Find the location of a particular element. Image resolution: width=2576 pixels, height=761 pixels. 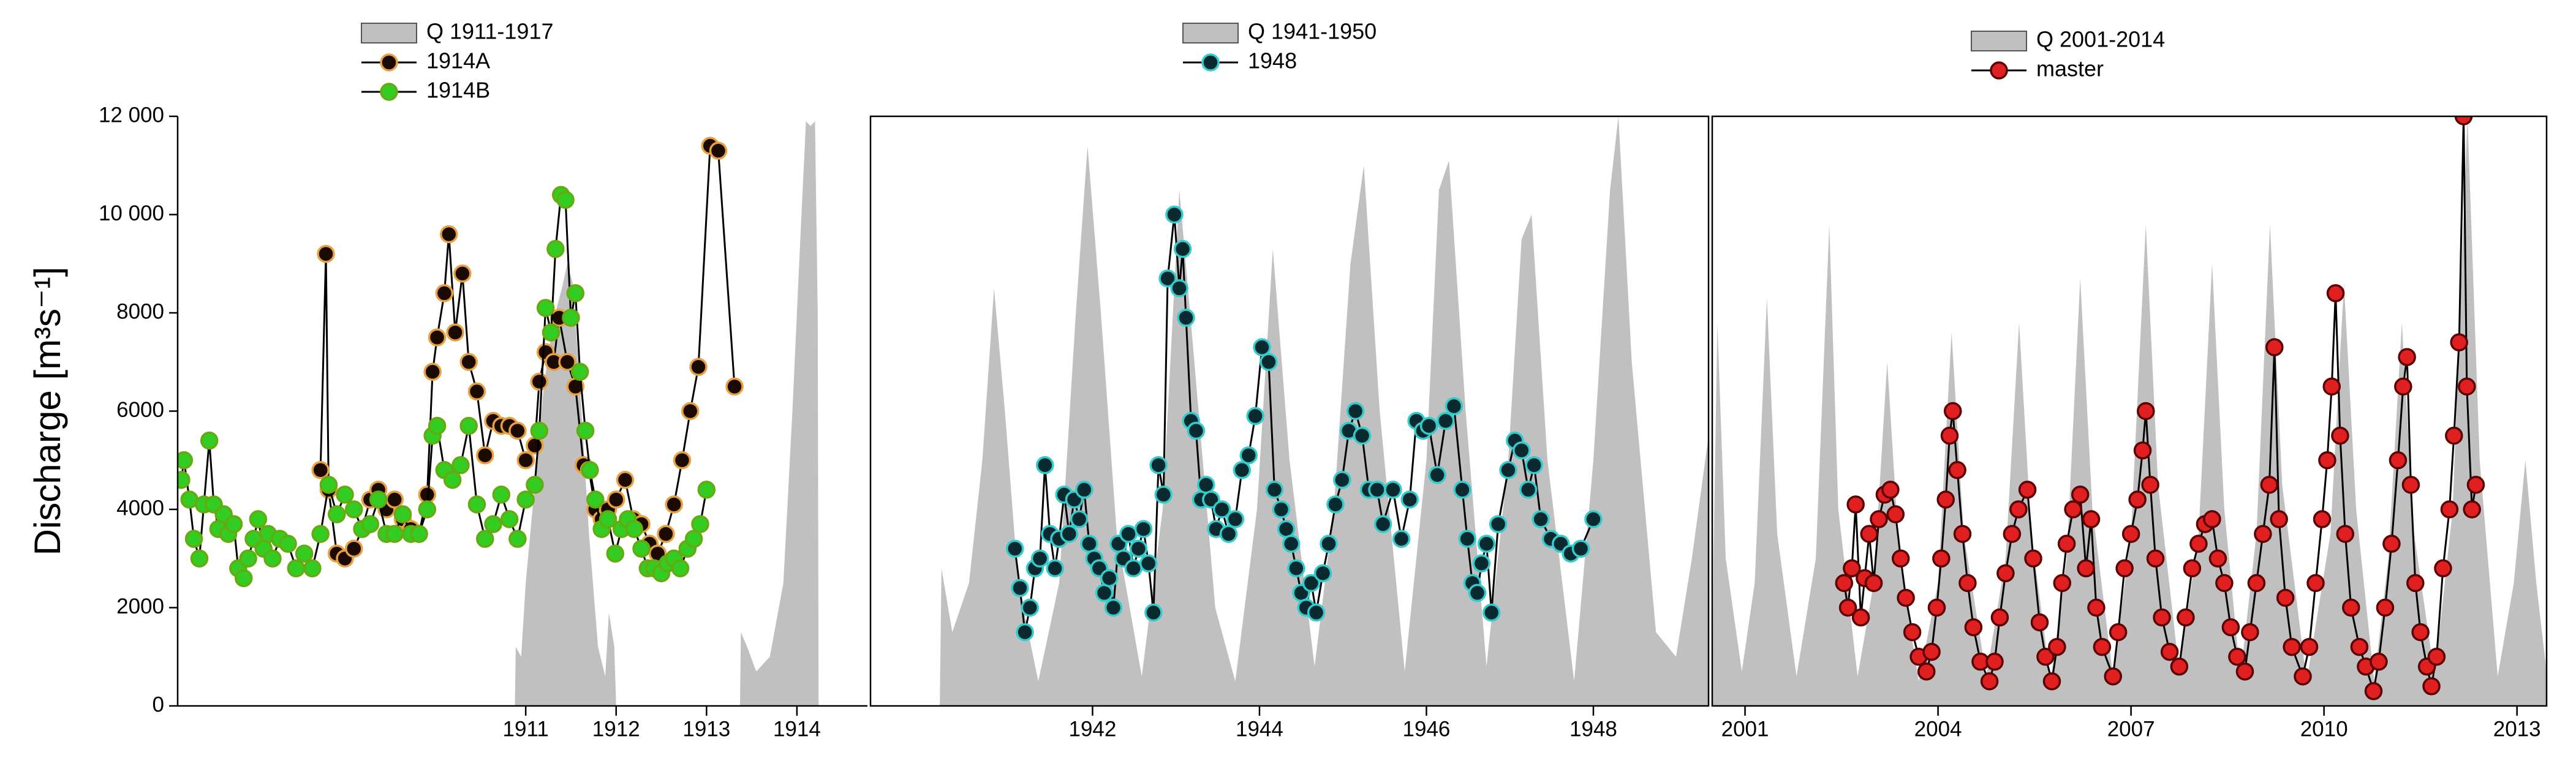

legend-label: 1948 is located at coordinates (1272, 60).